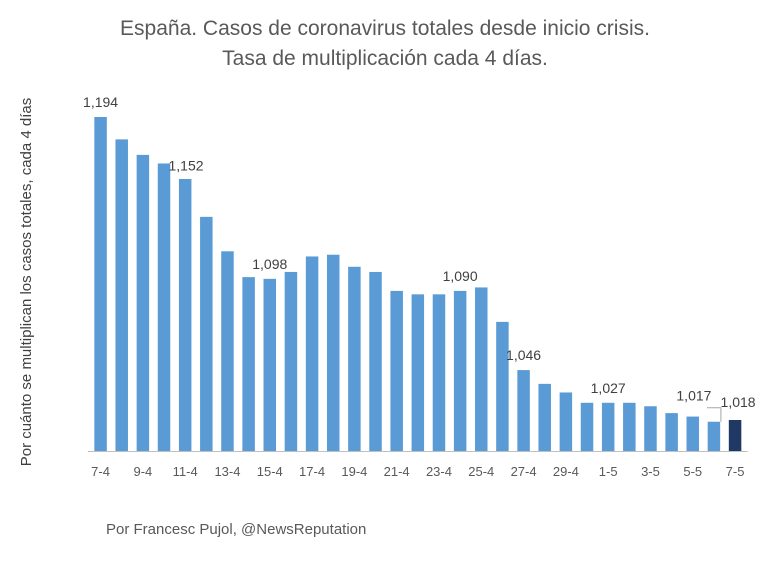 The height and width of the screenshot is (565, 770). Describe the element at coordinates (650, 471) in the screenshot. I see `x-tick-label: 3-5` at that location.